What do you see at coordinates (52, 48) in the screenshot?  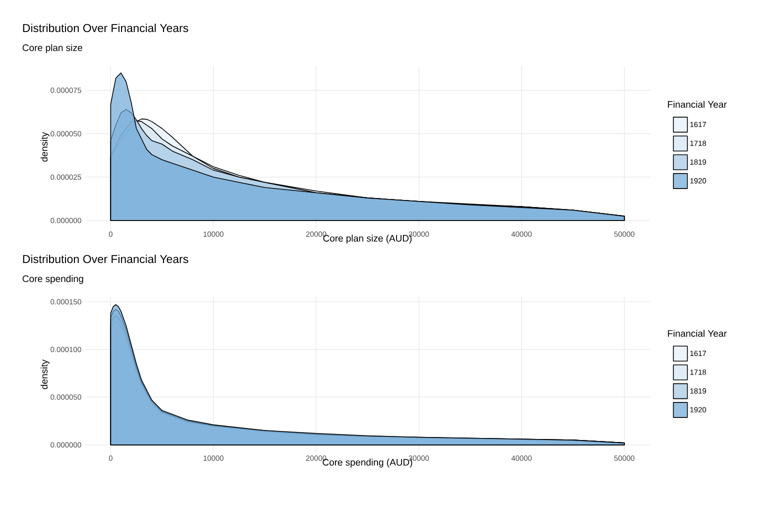 I see `chart-subtitle: Core plan size` at bounding box center [52, 48].